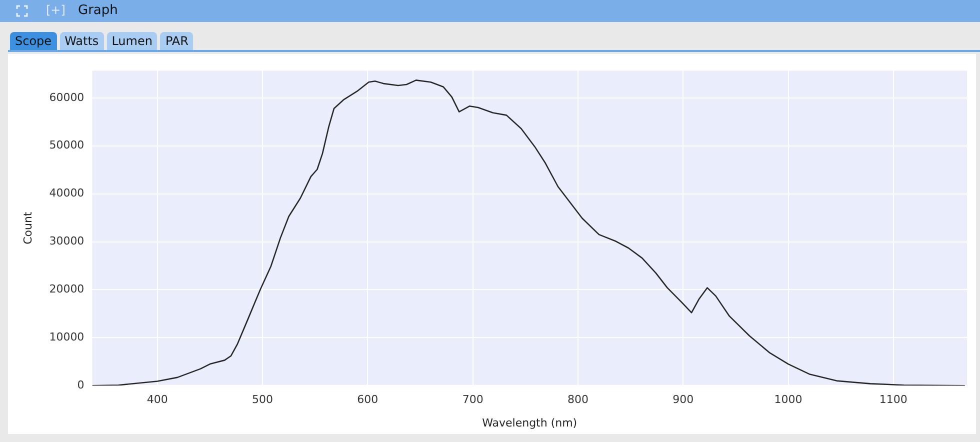 Image resolution: width=980 pixels, height=442 pixels. What do you see at coordinates (82, 41) in the screenshot?
I see `text: Watts` at bounding box center [82, 41].